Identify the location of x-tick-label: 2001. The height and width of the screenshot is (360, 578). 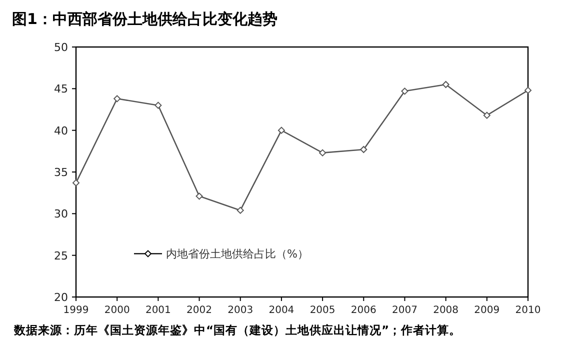
(158, 310).